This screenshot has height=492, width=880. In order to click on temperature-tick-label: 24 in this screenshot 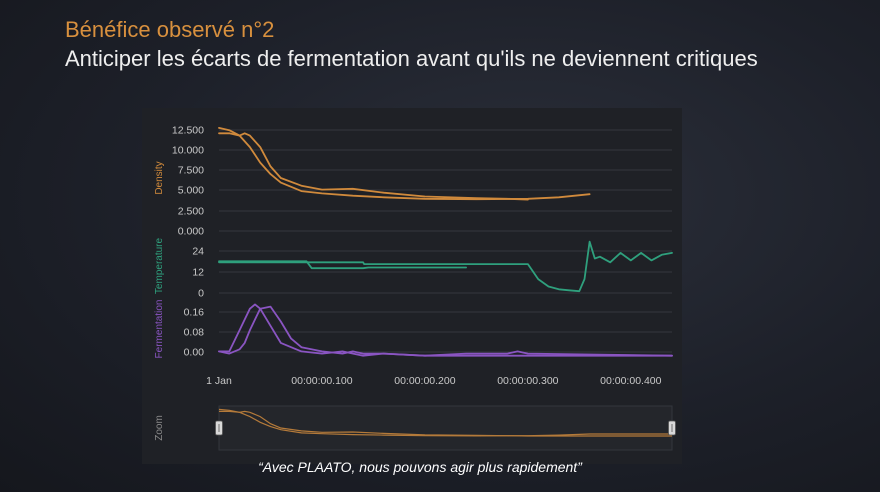, I will do `click(198, 252)`.